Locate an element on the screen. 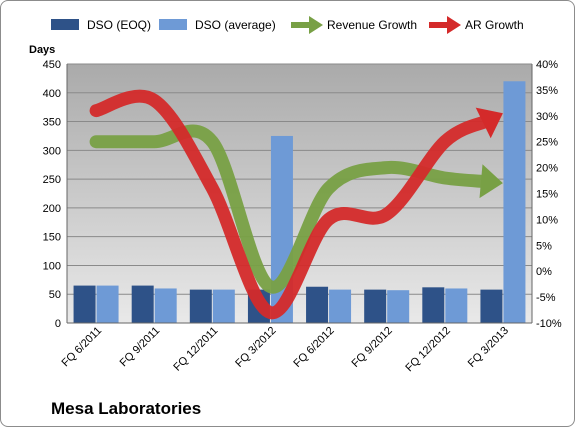 The image size is (575, 427). left-axis-title: Days is located at coordinates (42, 50).